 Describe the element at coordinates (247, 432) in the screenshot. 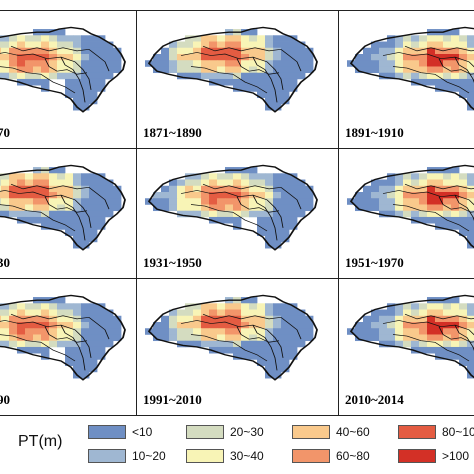

I see `legend-label: 20~30` at that location.